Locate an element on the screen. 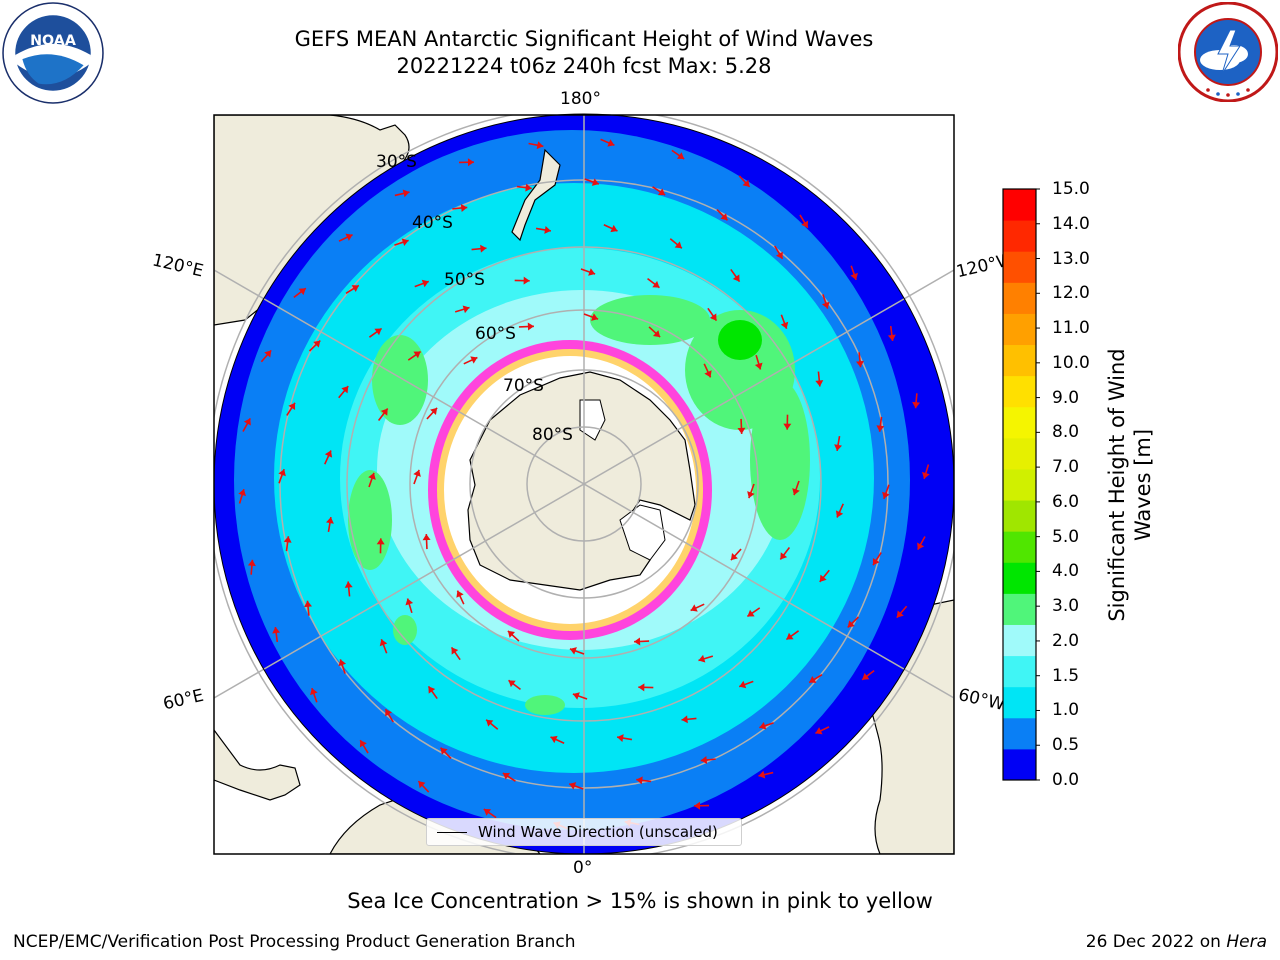 Image resolution: width=1280 pixels, height=960 pixels. colorbar-tick-label: 11.0 is located at coordinates (1071, 328).